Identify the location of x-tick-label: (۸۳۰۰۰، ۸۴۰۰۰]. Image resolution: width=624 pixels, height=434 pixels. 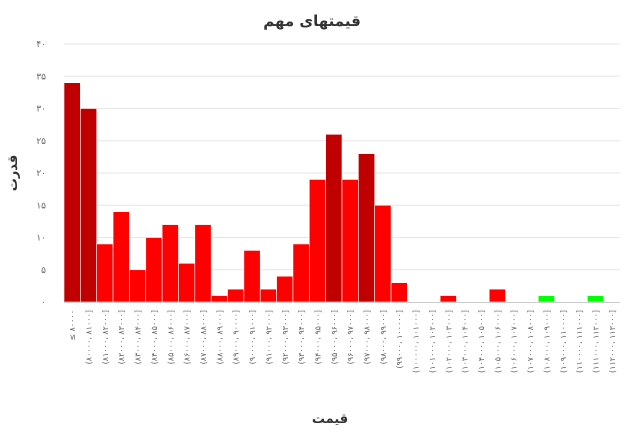
(138, 337).